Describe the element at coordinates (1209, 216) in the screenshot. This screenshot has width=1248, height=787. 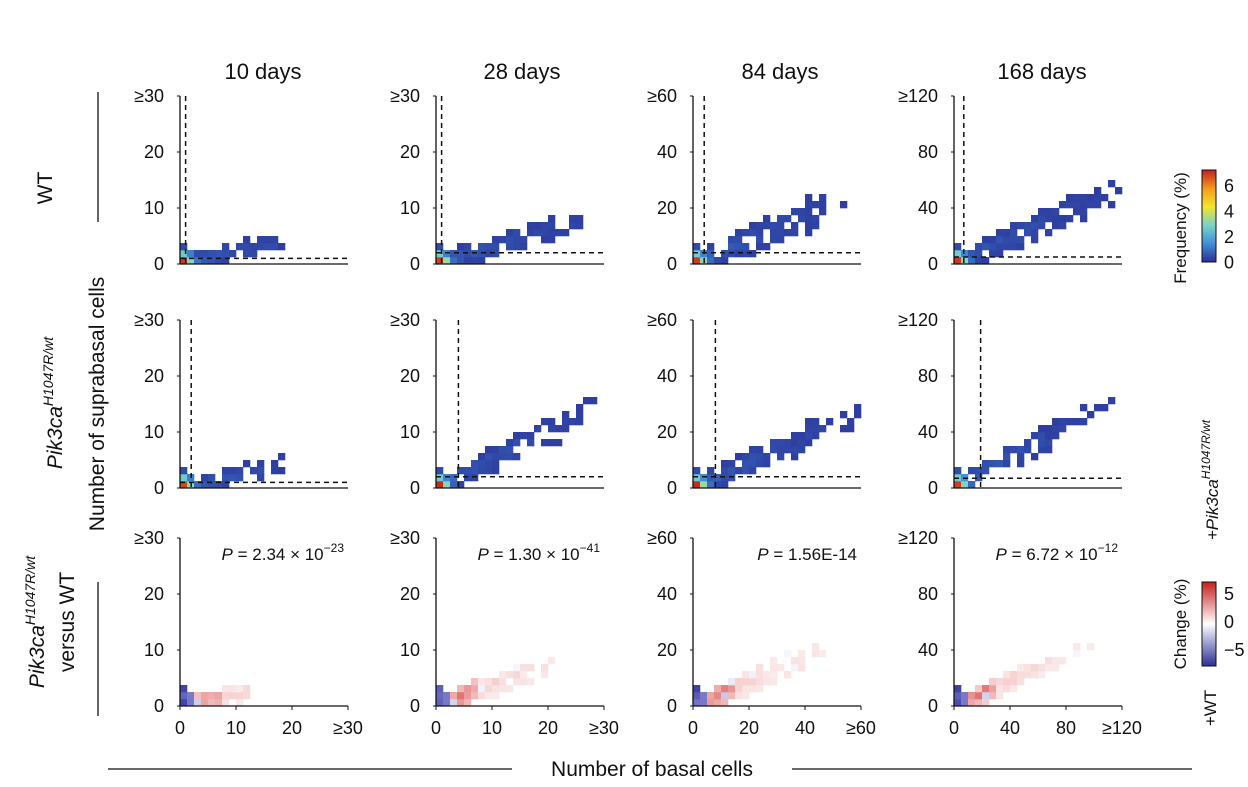
I see `frequency-colorbar-gradient` at that location.